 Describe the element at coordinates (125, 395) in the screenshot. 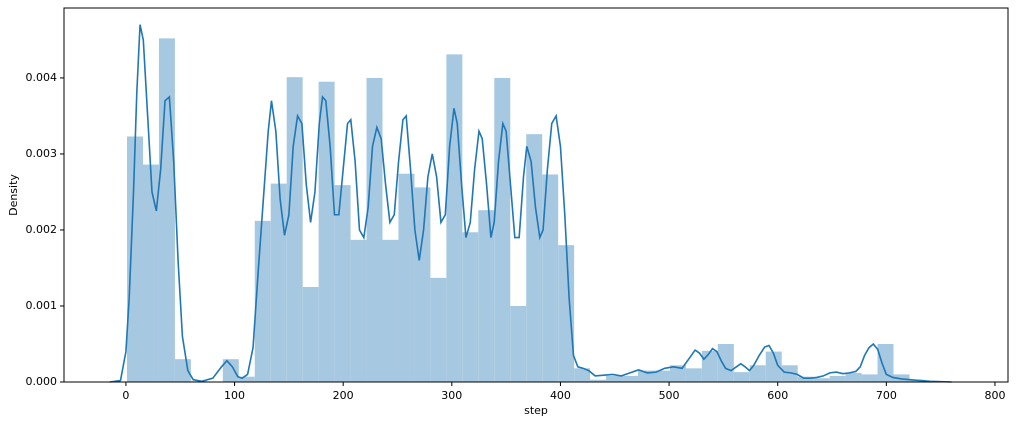

I see `x-tick-label: 0` at that location.